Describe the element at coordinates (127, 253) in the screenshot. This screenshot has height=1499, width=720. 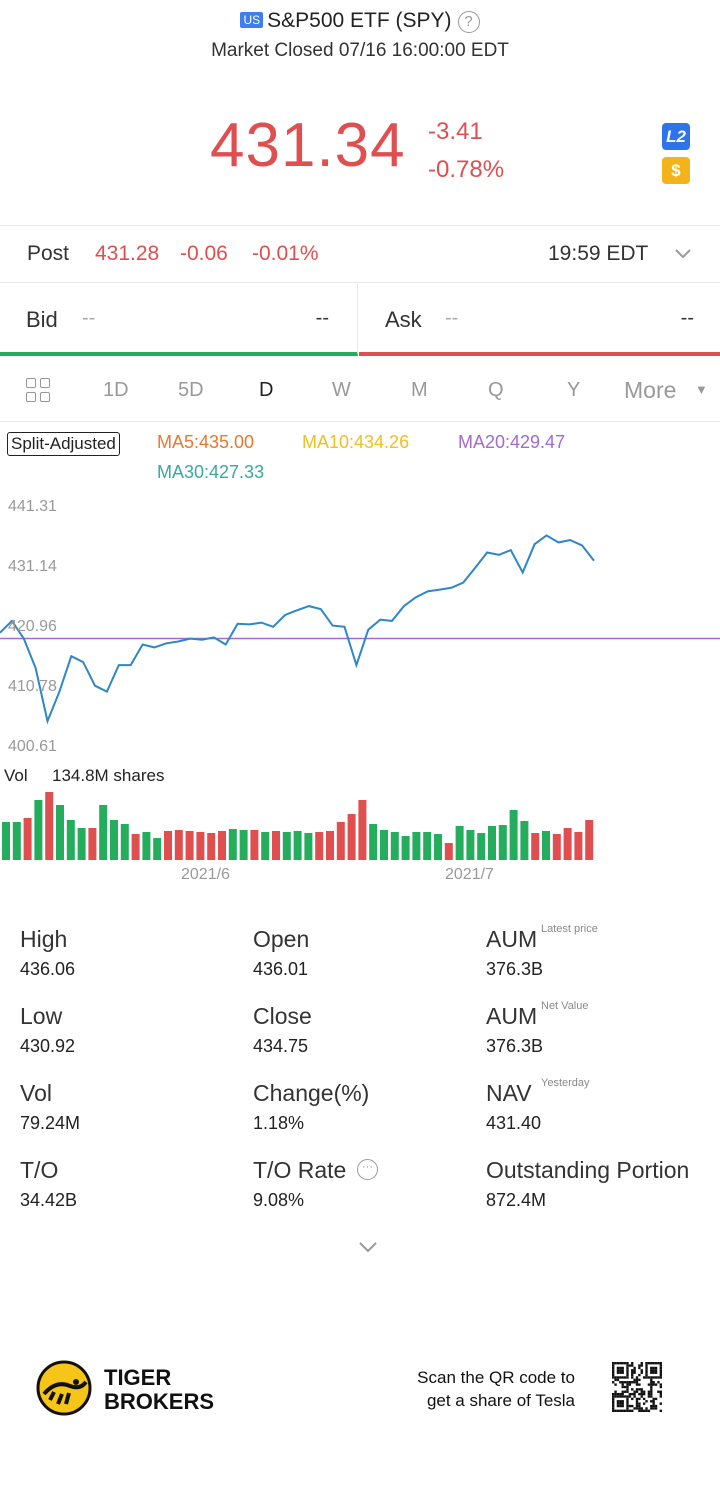
I see `post-price: 431.28` at that location.